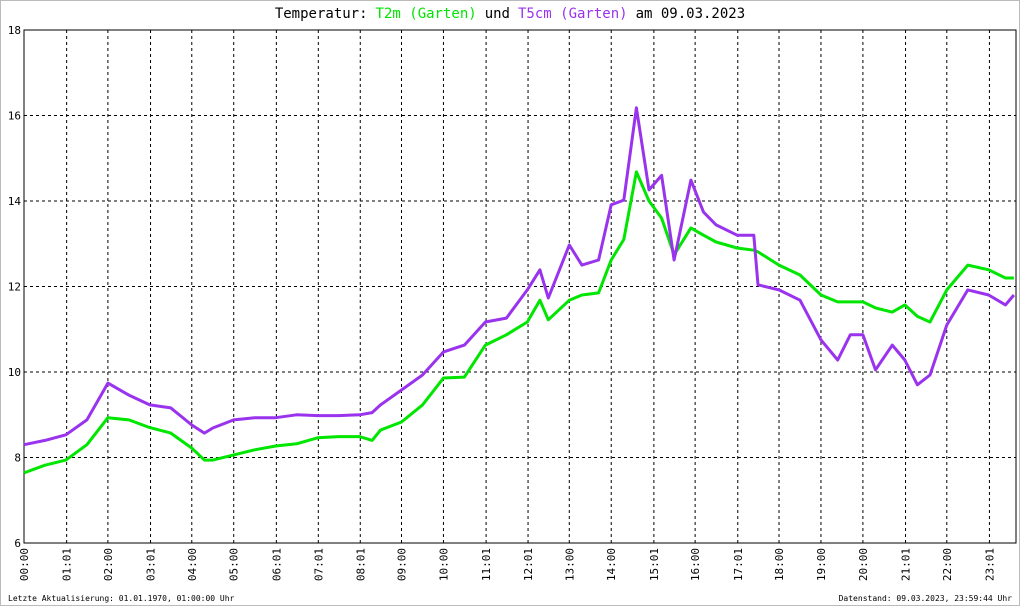  Describe the element at coordinates (17, 458) in the screenshot. I see `y-tick-label: 8` at that location.